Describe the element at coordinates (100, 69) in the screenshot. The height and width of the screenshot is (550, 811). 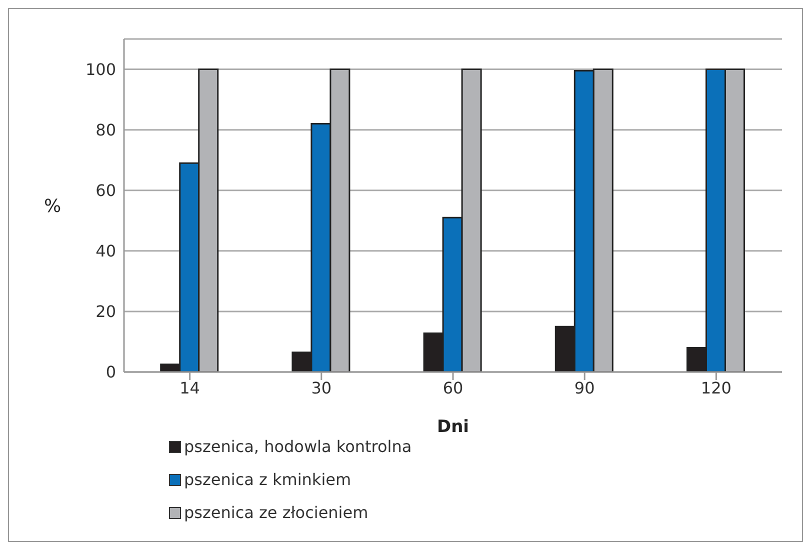
I see `y-tick-label: 100` at that location.